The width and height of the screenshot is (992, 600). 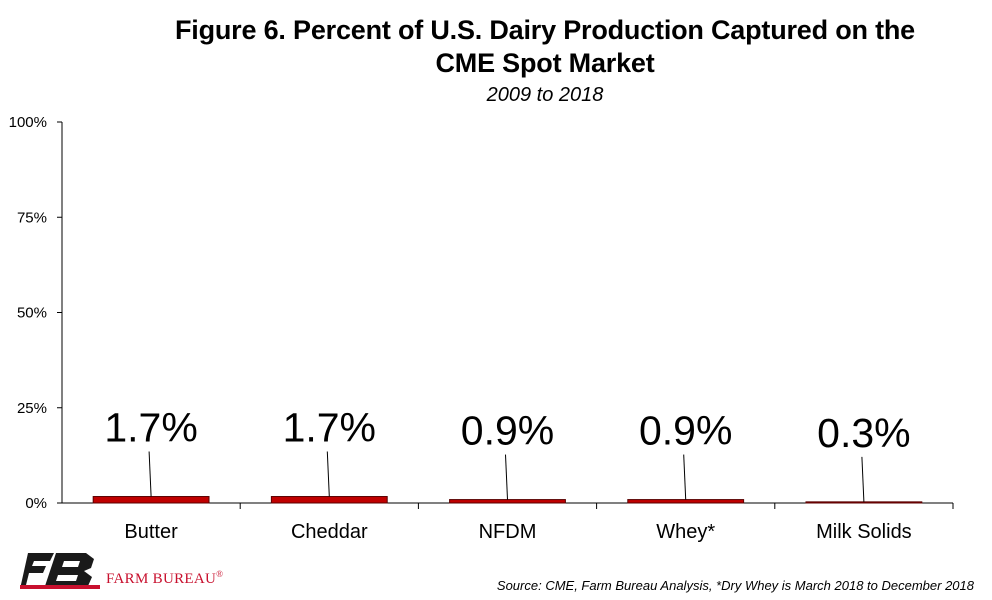 I want to click on x-tick-label: Butter, so click(x=151, y=532).